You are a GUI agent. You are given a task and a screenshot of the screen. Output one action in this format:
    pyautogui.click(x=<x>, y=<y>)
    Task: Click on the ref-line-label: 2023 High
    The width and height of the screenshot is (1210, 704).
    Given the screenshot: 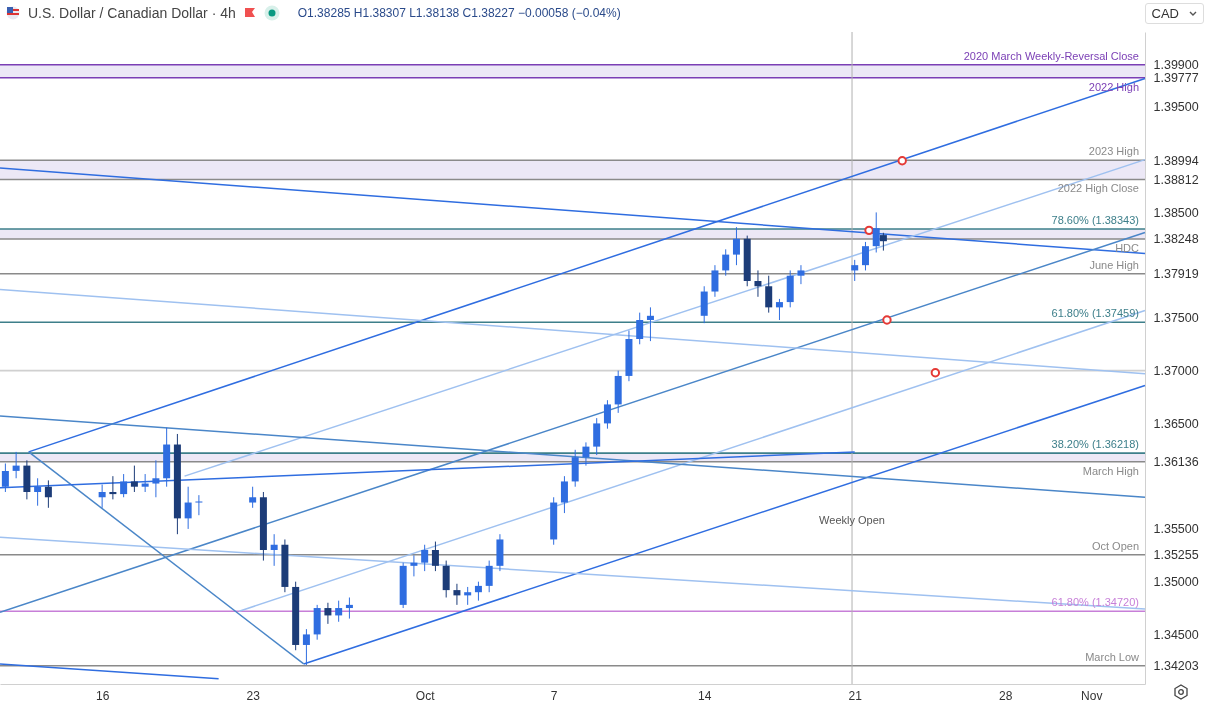 What is the action you would take?
    pyautogui.click(x=1113, y=151)
    